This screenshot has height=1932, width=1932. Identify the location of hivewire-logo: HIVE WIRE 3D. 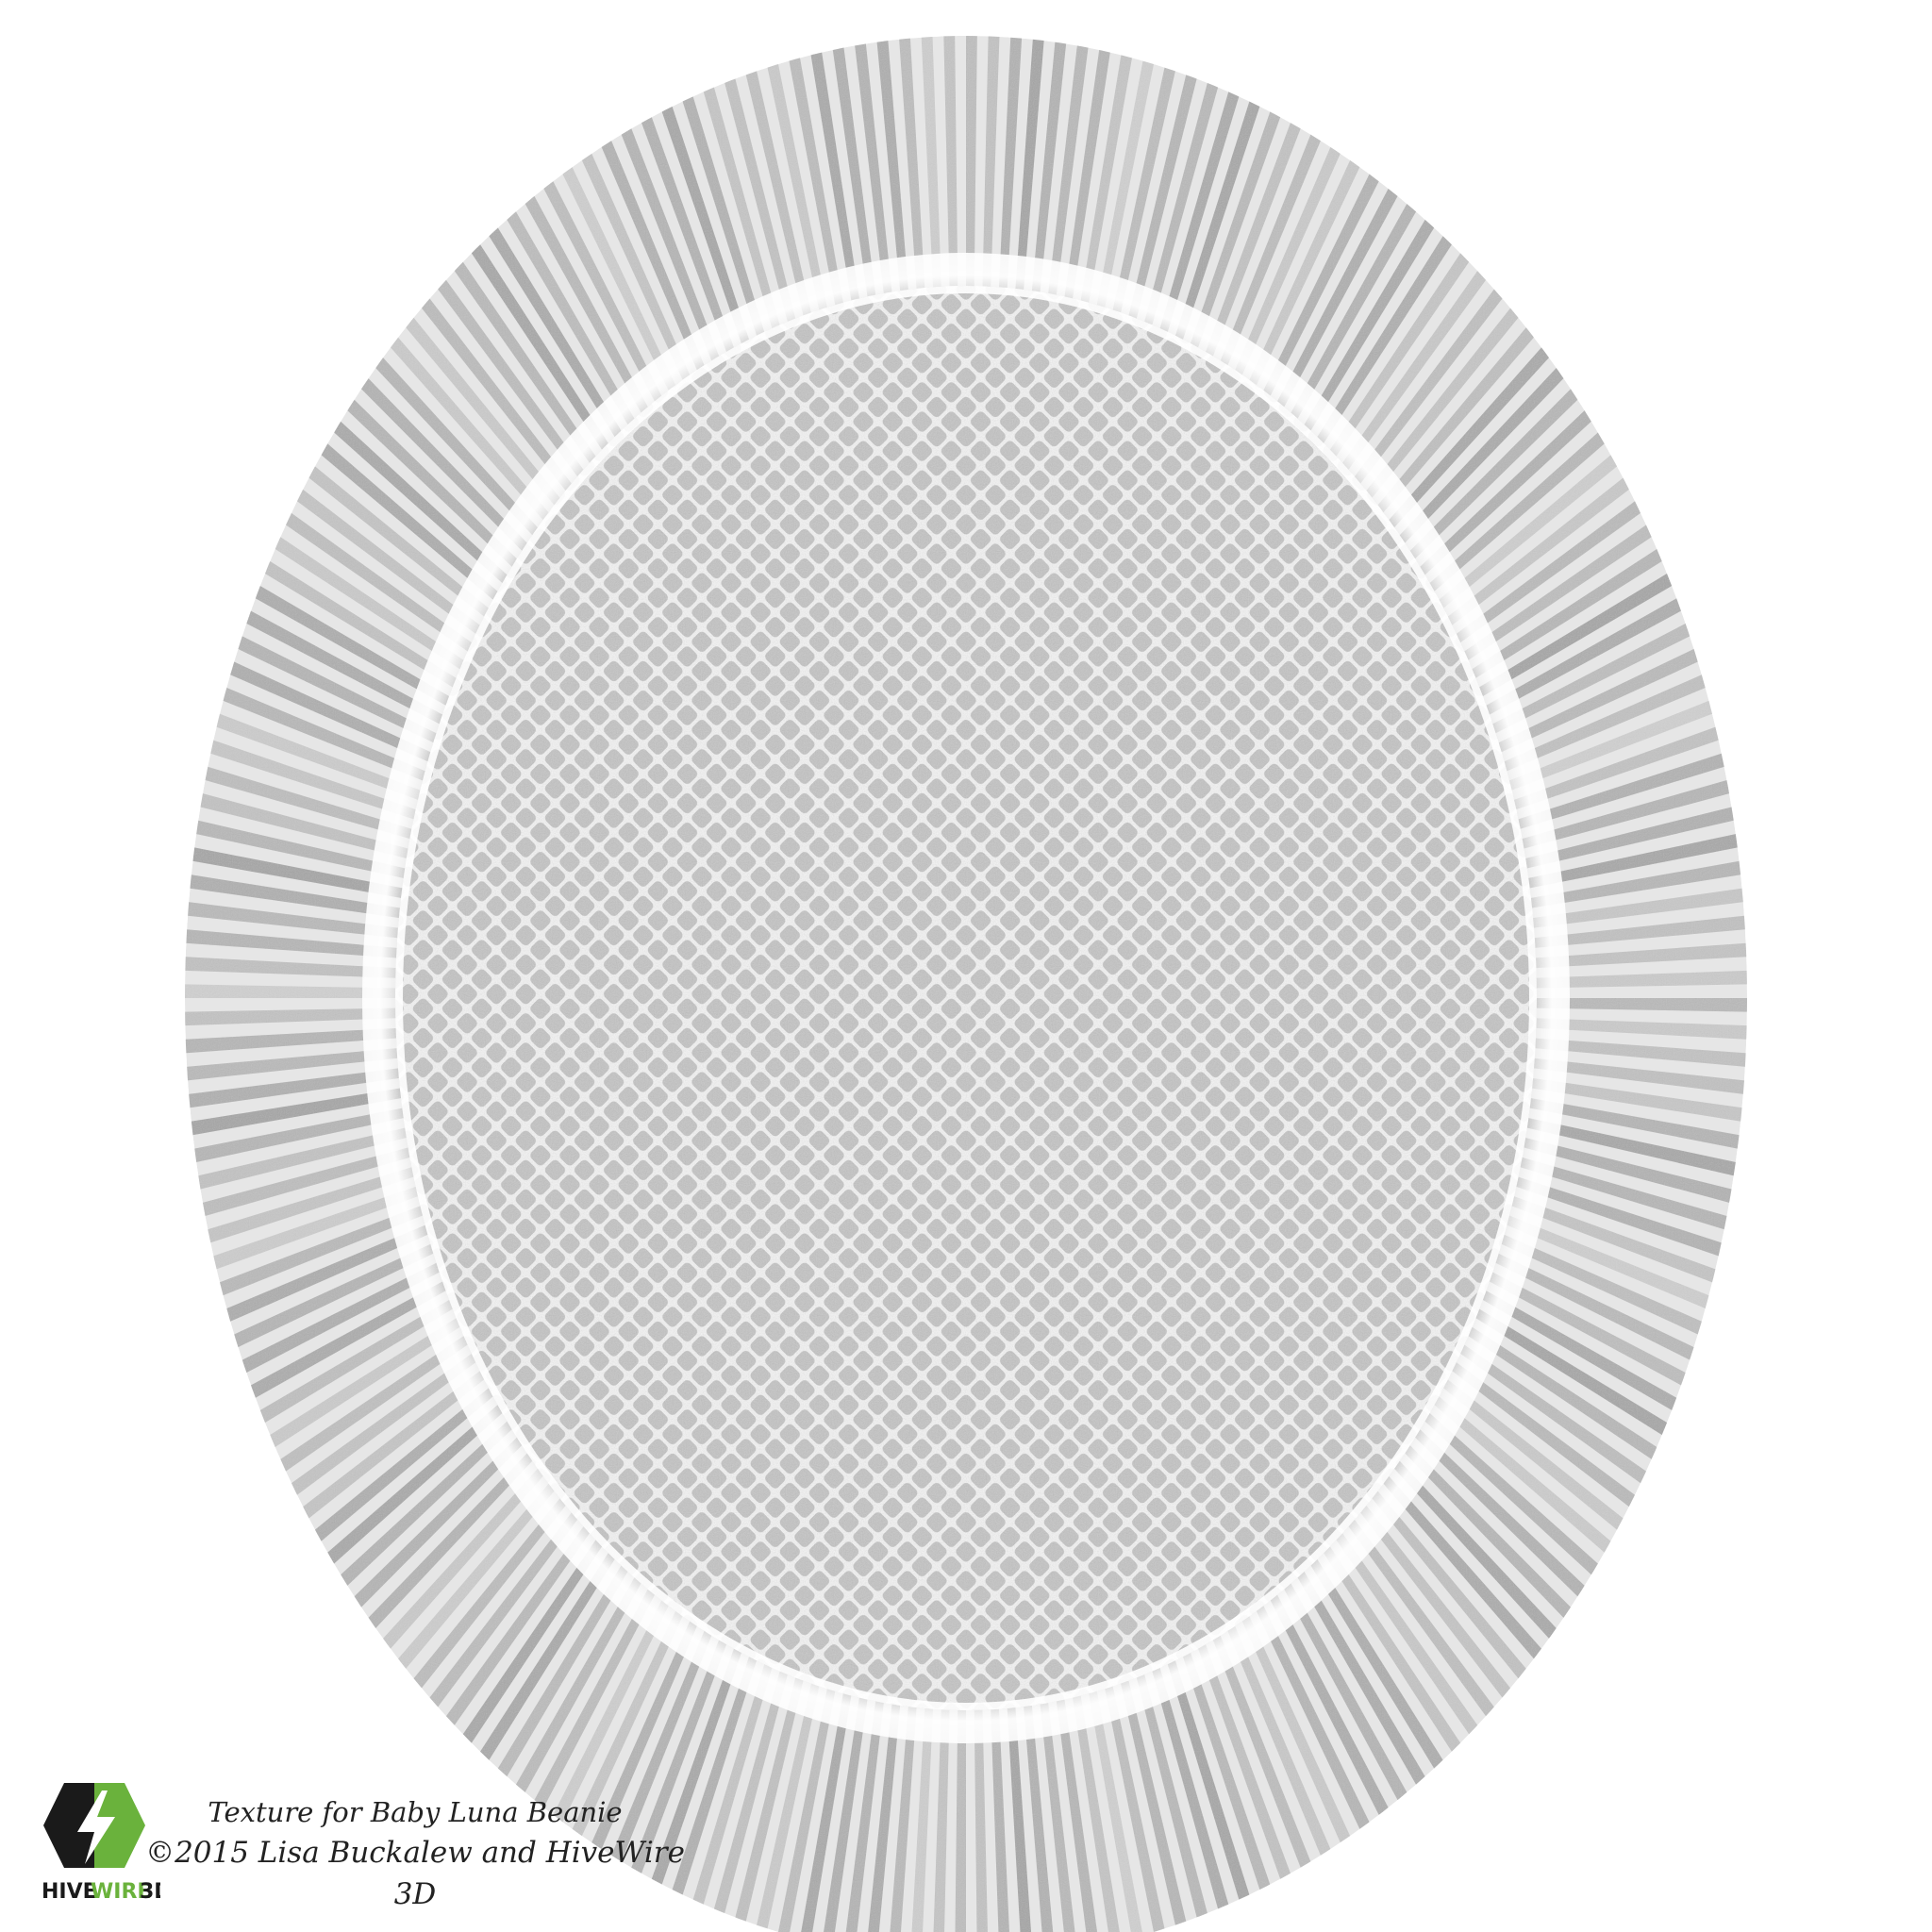
(101, 1844).